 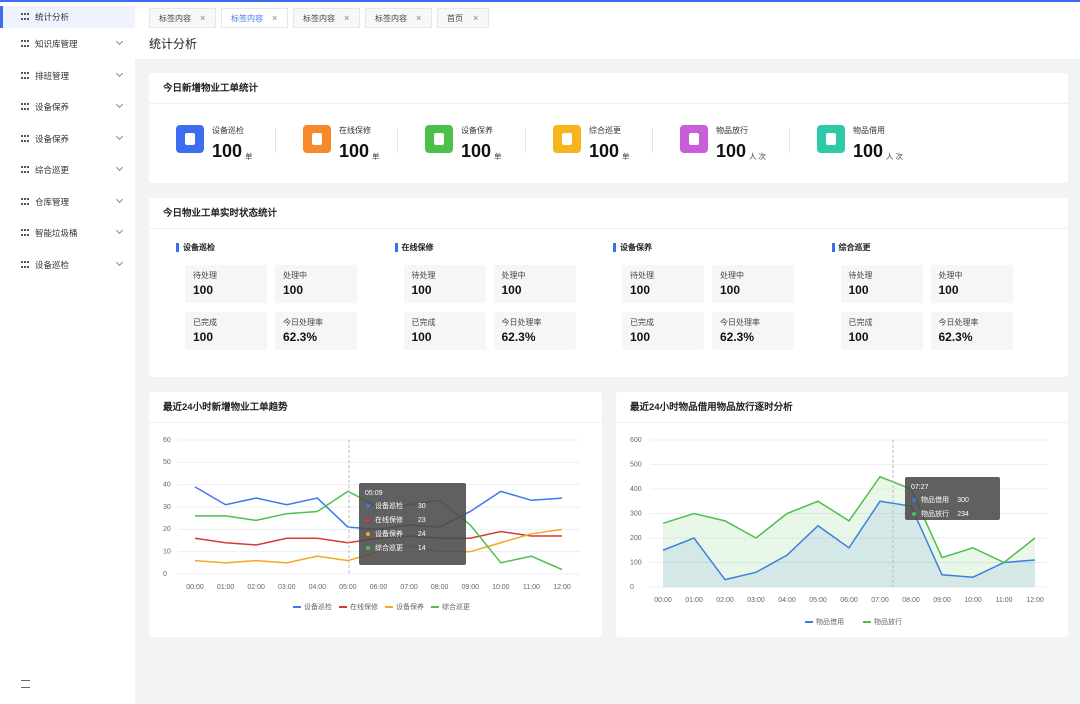 What do you see at coordinates (737, 337) in the screenshot?
I see `stat-value: 62.3%` at bounding box center [737, 337].